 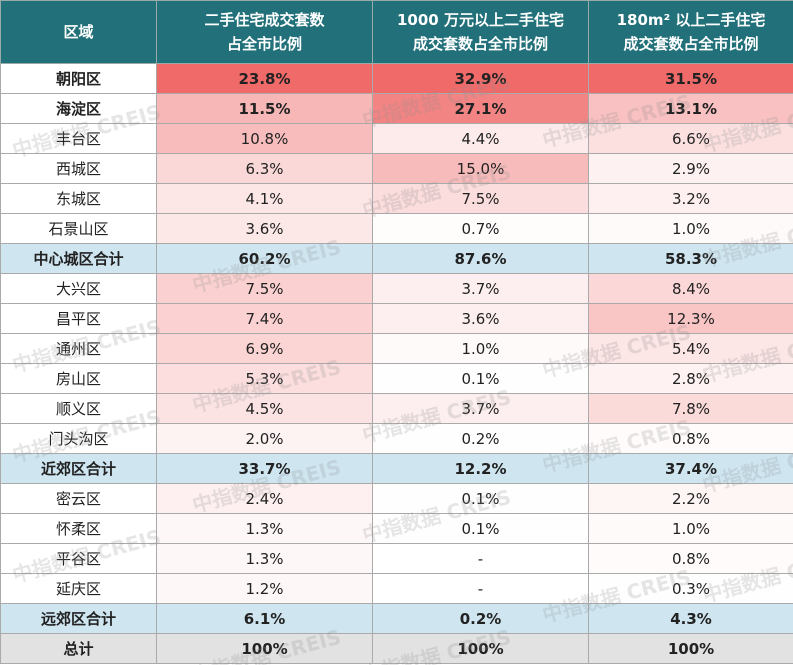 What do you see at coordinates (264, 468) in the screenshot?
I see `value-cell: 33.7%` at bounding box center [264, 468].